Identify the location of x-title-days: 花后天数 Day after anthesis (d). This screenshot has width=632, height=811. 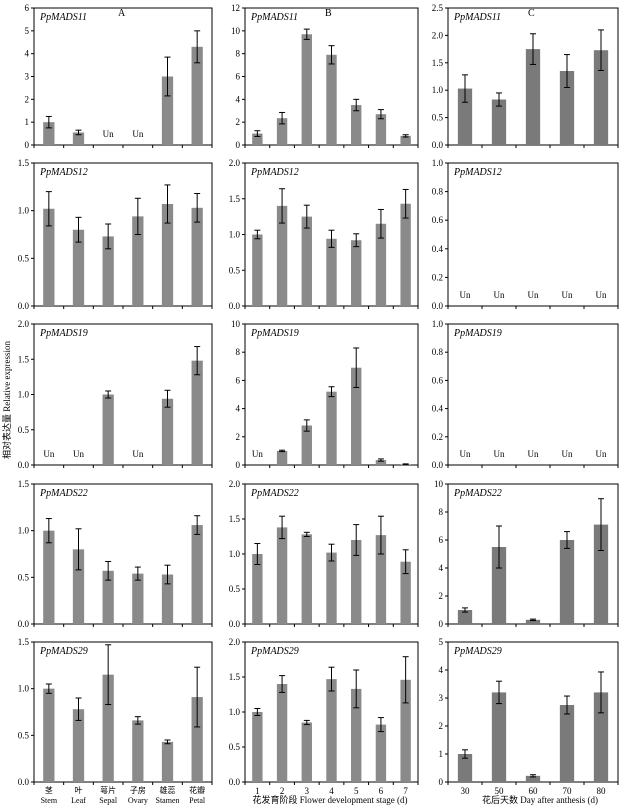
(540, 799).